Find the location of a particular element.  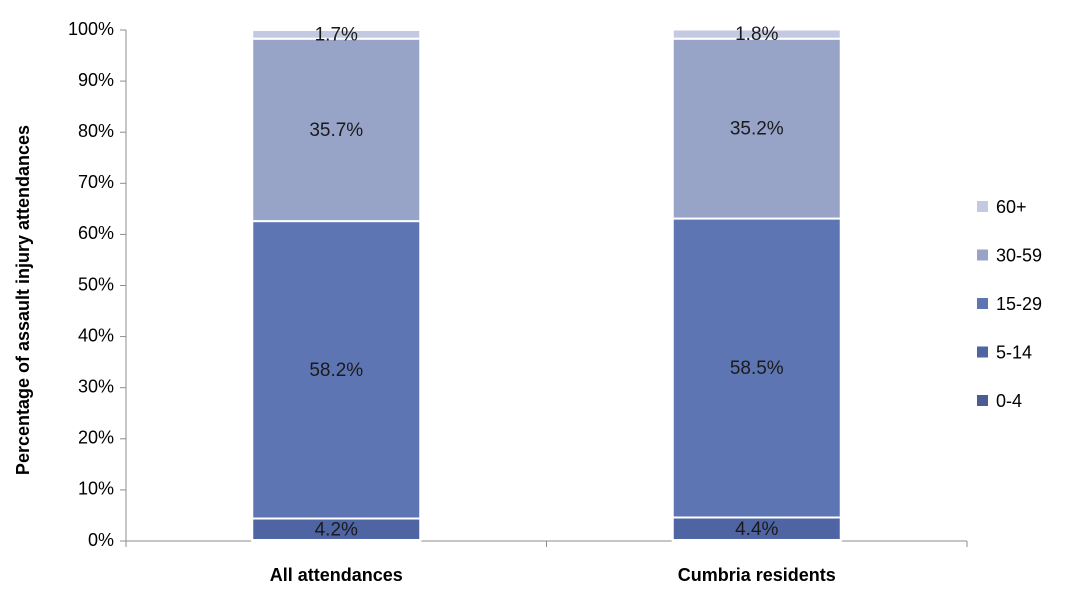

y-tick-label: 100% is located at coordinates (91, 29).